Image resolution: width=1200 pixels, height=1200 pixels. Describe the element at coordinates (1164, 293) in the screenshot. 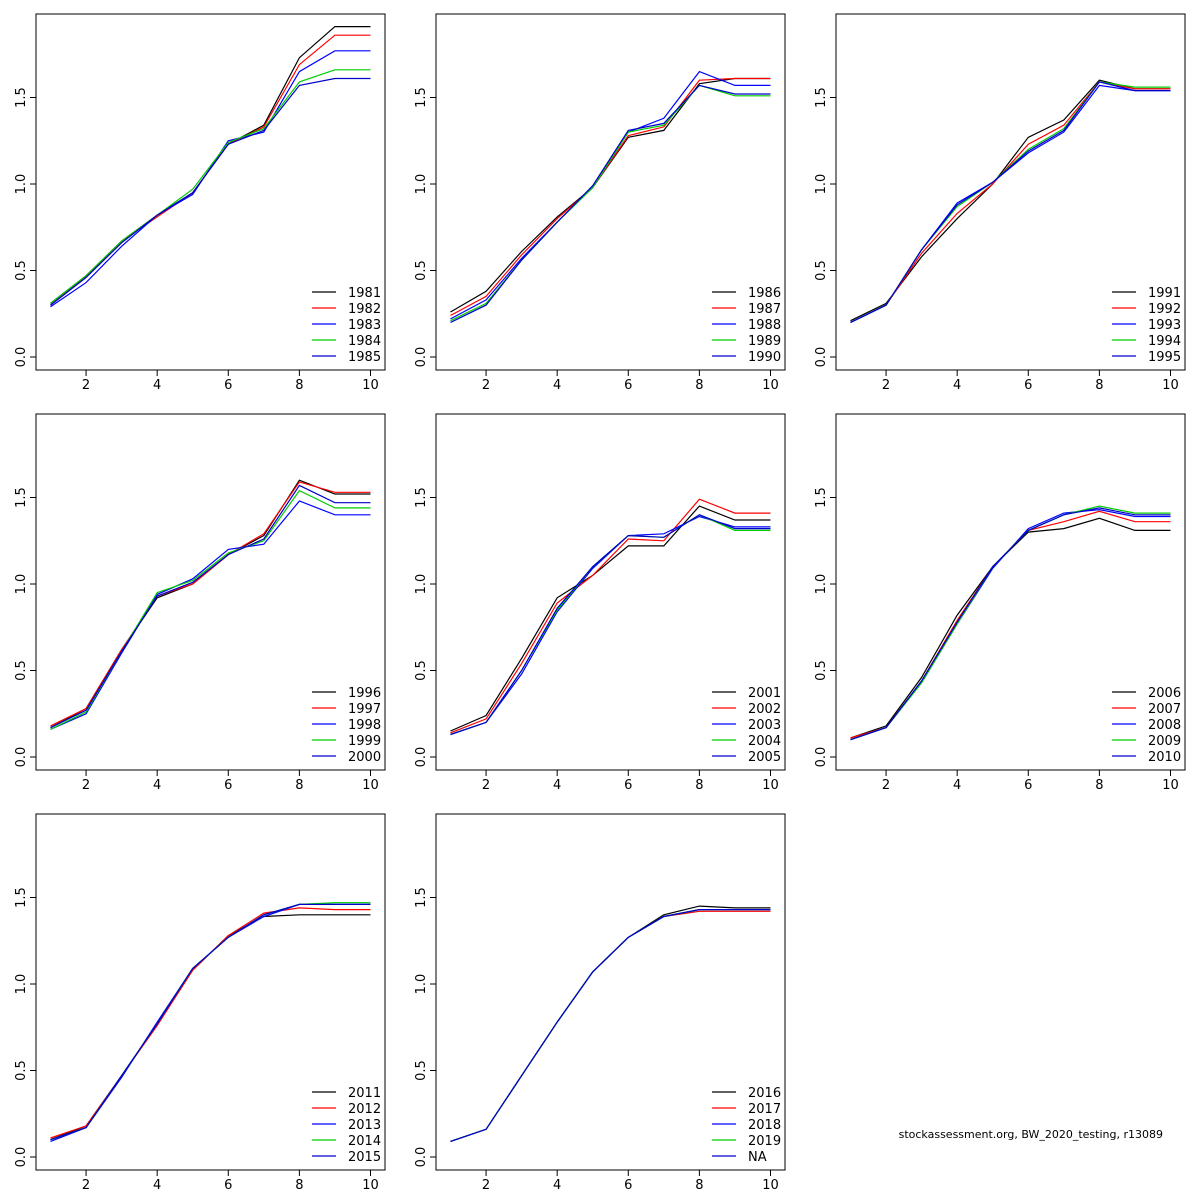

I see `legend-label: 1991` at that location.